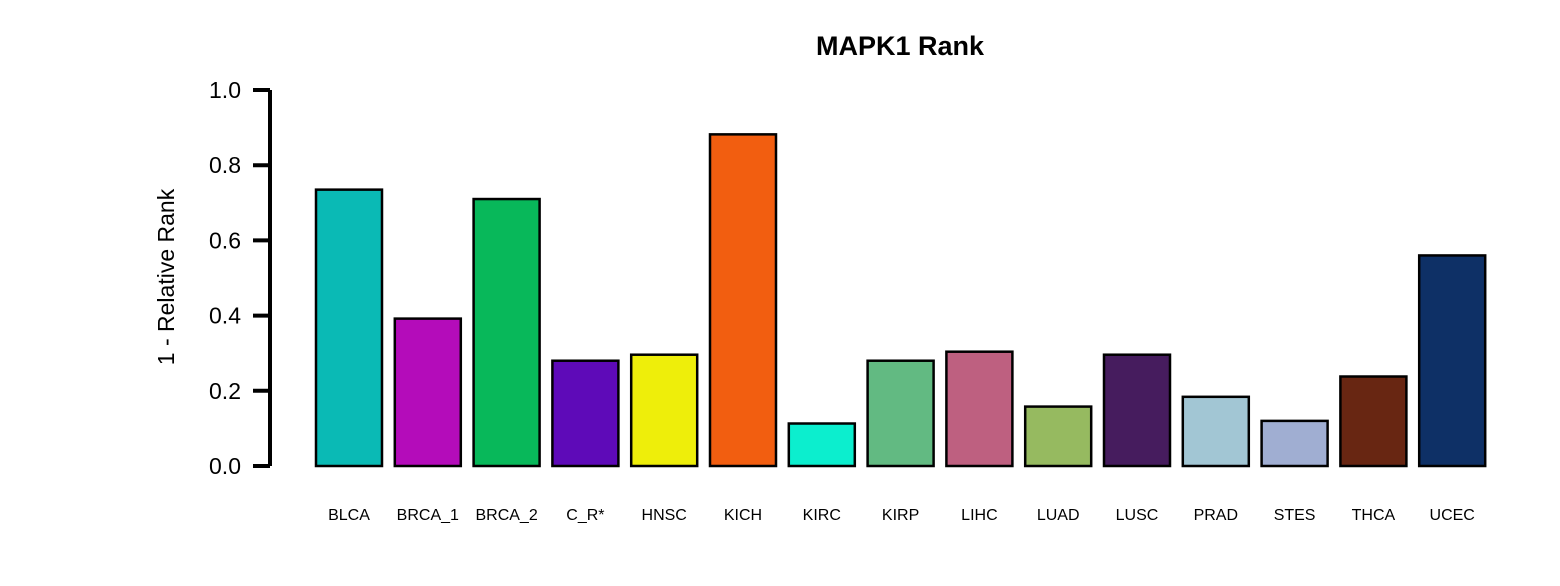  I want to click on x-tick-label: BLCA, so click(349, 515).